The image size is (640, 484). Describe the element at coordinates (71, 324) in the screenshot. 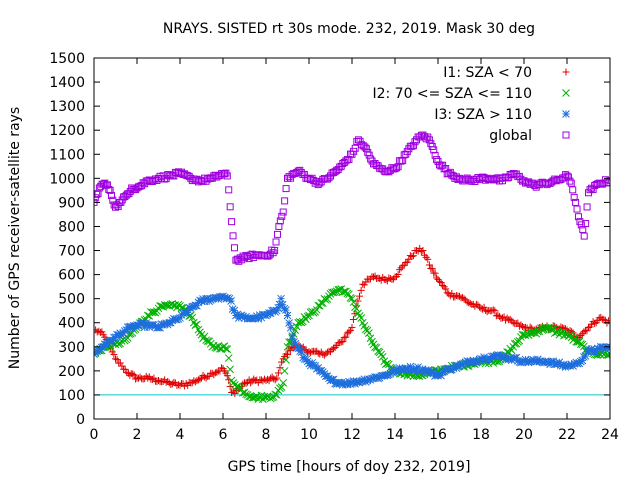

I see `y-tick-label: 400` at that location.